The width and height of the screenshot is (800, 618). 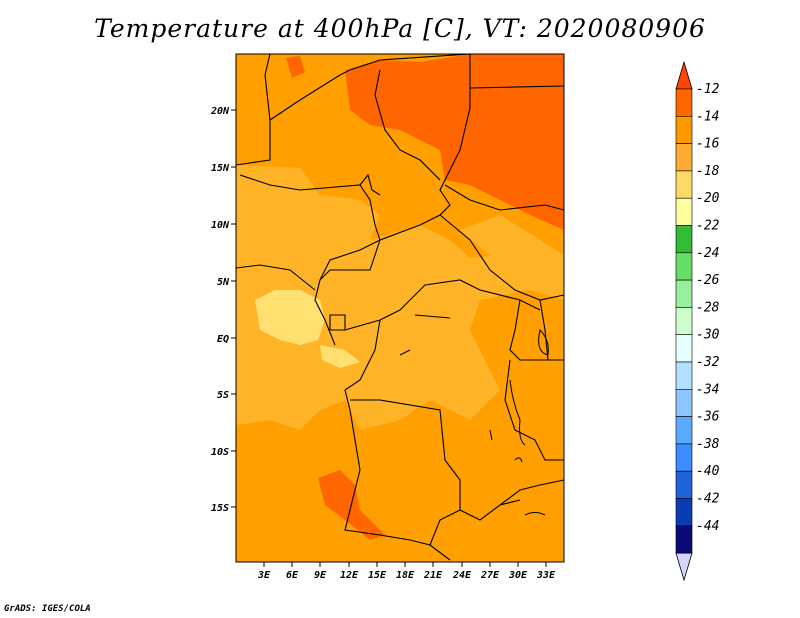 What do you see at coordinates (405, 575) in the screenshot?
I see `lon-label-18e: 18E` at bounding box center [405, 575].